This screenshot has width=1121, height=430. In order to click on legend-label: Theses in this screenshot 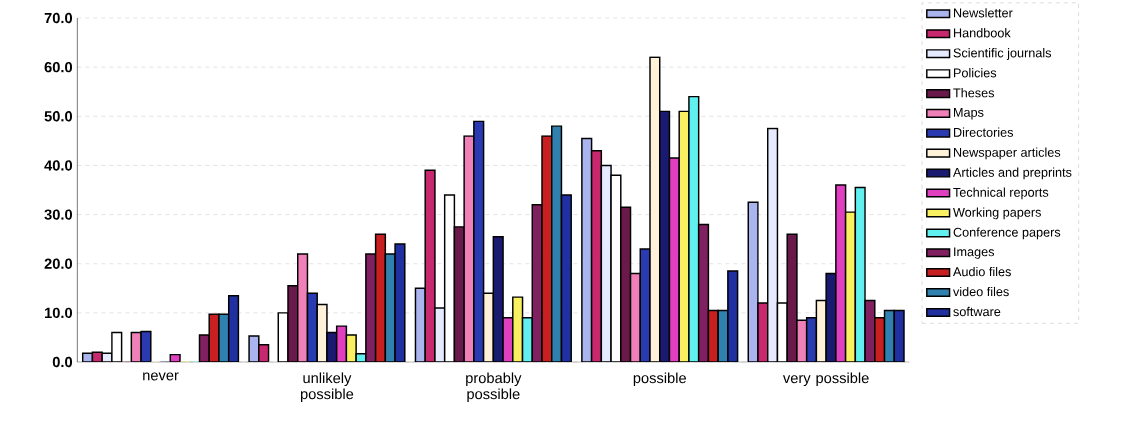, I will do `click(974, 93)`.